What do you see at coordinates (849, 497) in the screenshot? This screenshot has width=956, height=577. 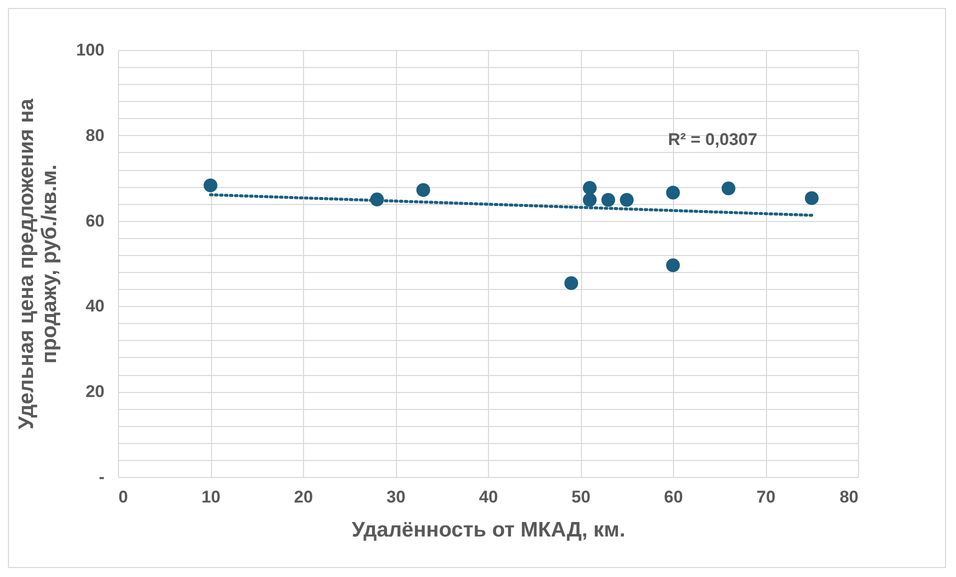 I see `x-tick-label: 80` at bounding box center [849, 497].